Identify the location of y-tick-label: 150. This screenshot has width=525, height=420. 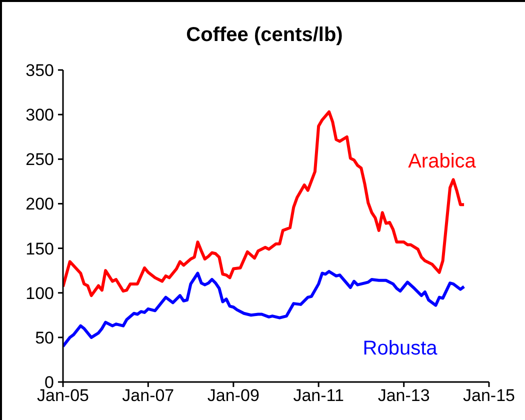
(40, 248).